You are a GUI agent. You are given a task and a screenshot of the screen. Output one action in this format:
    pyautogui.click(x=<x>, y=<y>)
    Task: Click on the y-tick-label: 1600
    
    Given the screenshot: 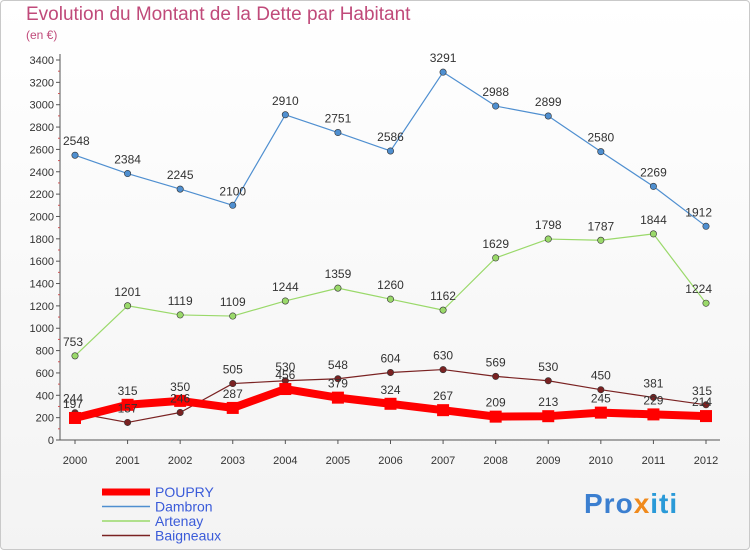 What is the action you would take?
    pyautogui.click(x=42, y=262)
    